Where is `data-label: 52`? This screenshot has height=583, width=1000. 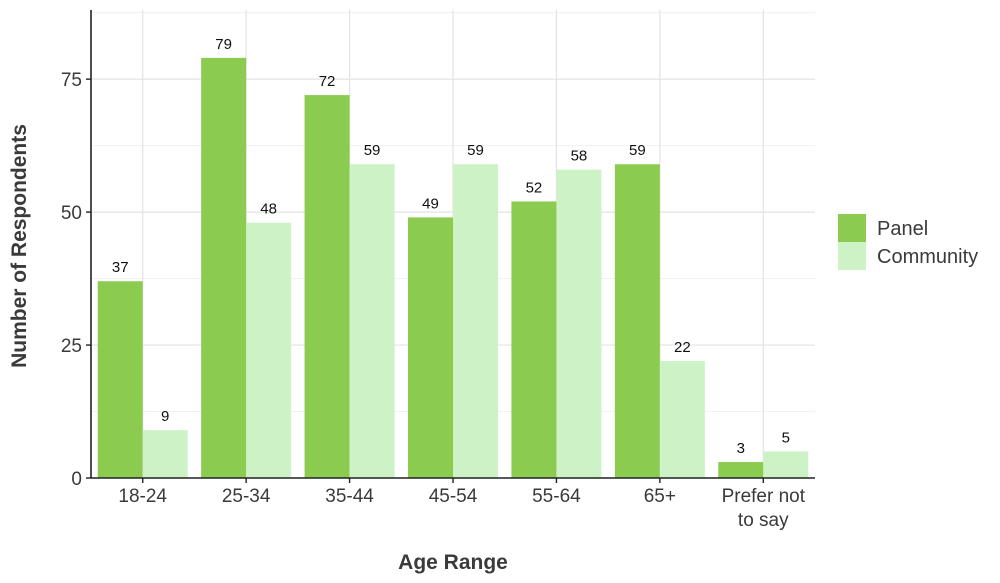 data-label: 52 is located at coordinates (534, 187).